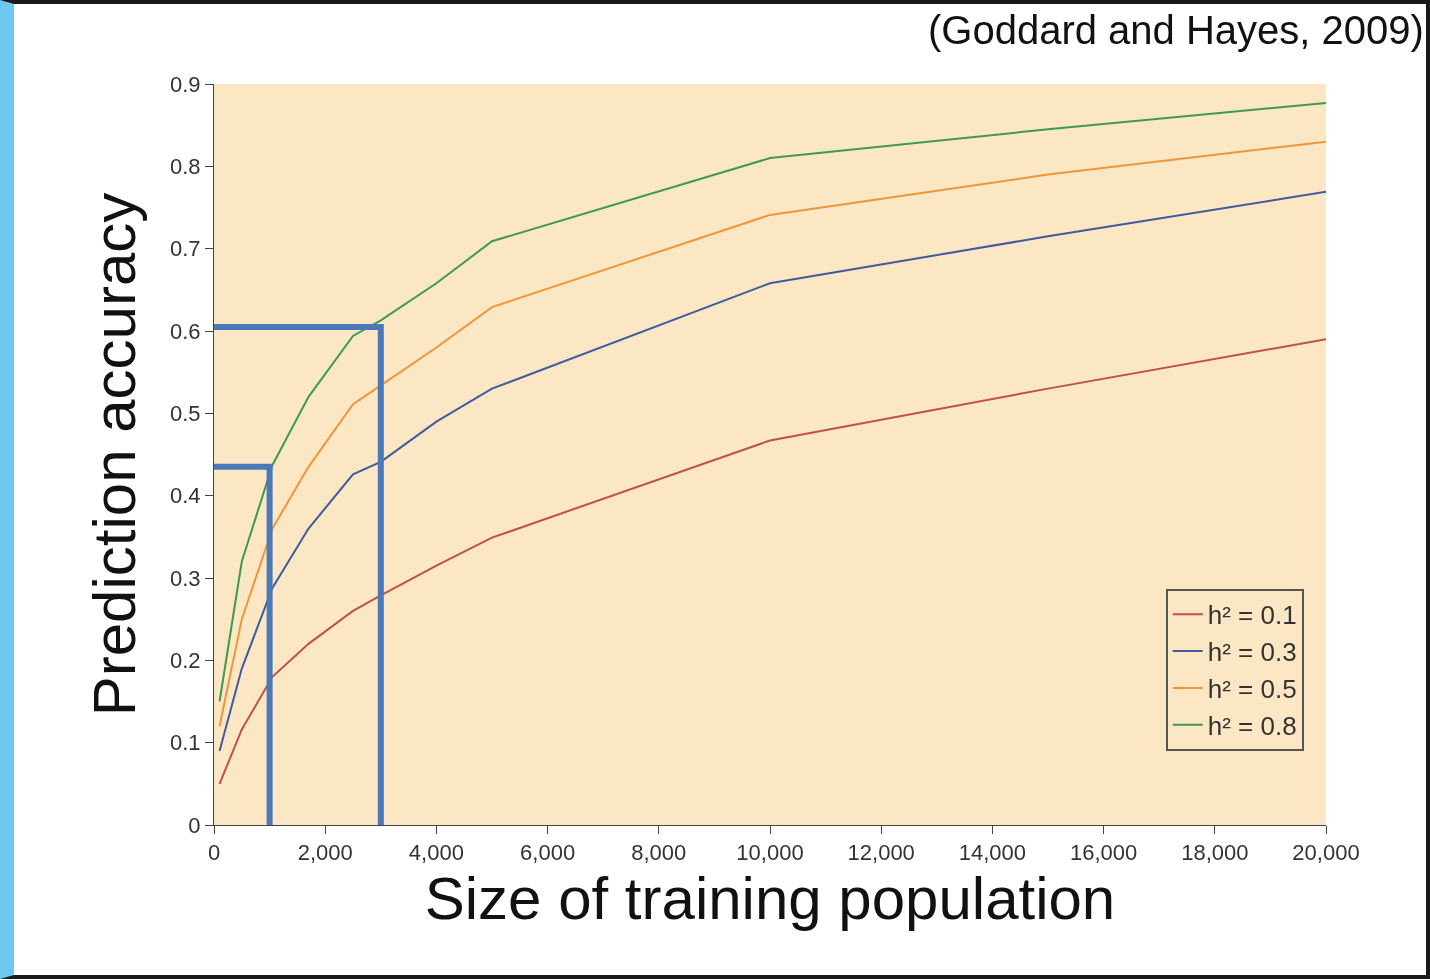 The image size is (1430, 979). I want to click on x-tick-label: 0, so click(214, 853).